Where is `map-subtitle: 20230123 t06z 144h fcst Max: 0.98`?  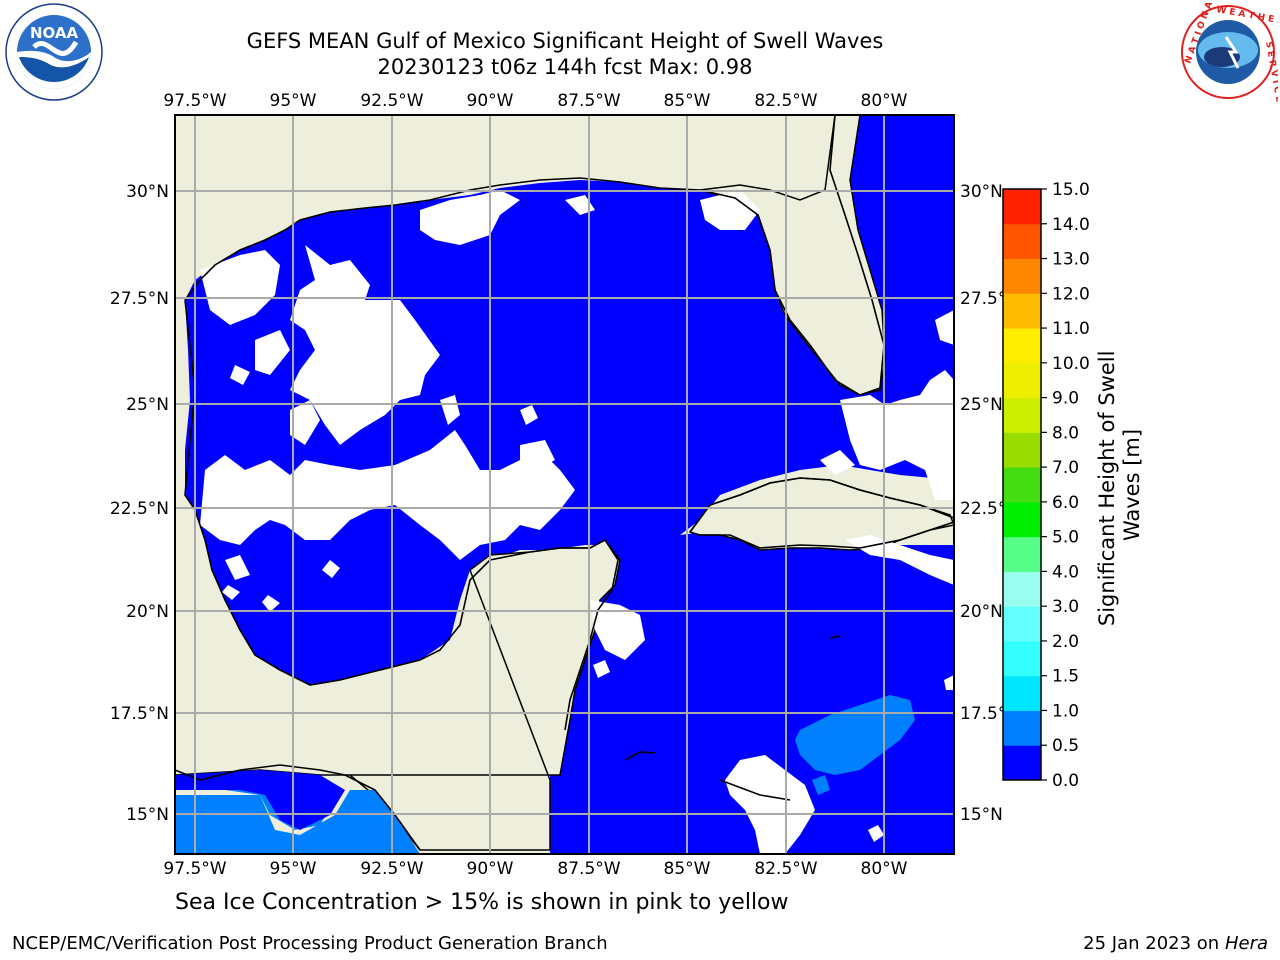
map-subtitle: 20230123 t06z 144h fcst Max: 0.98 is located at coordinates (565, 67).